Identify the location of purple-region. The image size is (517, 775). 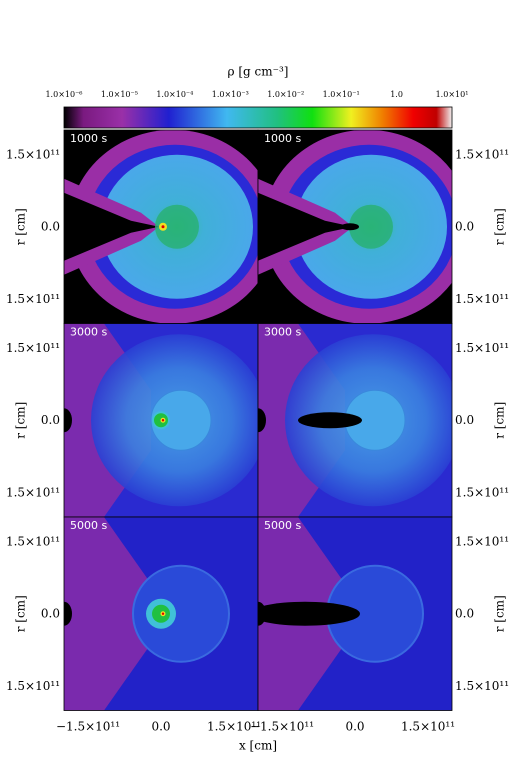
(107, 614).